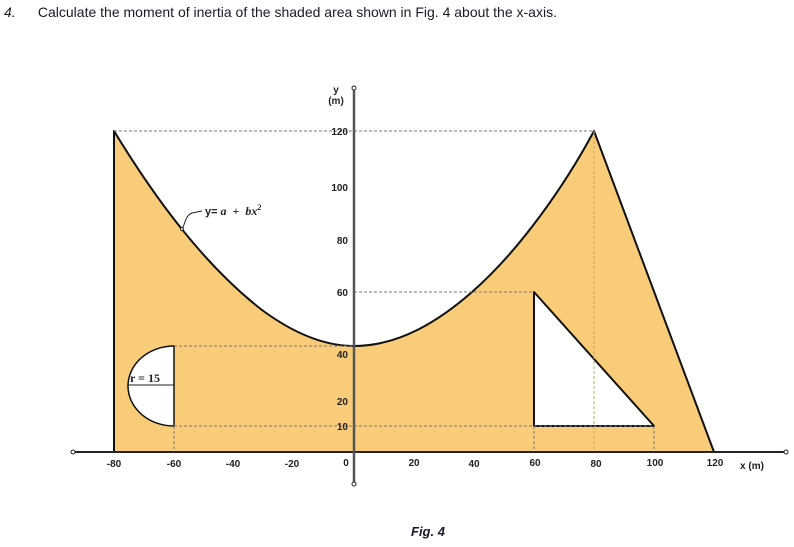 This screenshot has width=794, height=547. I want to click on x-tick-60: 60, so click(535, 463).